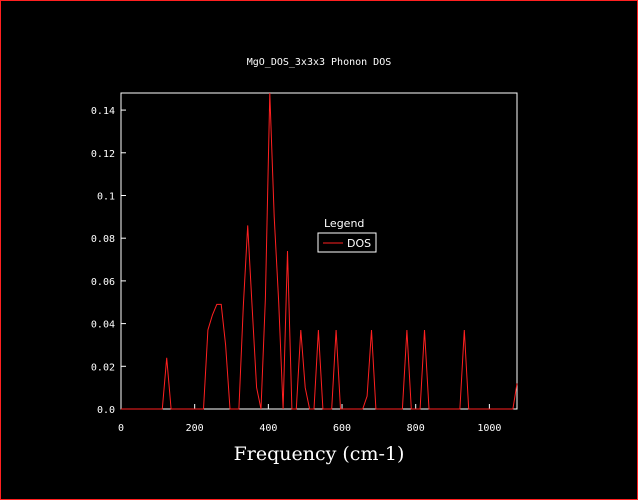 This screenshot has height=500, width=638. What do you see at coordinates (103, 239) in the screenshot?
I see `y-tick-label: 0.08` at bounding box center [103, 239].